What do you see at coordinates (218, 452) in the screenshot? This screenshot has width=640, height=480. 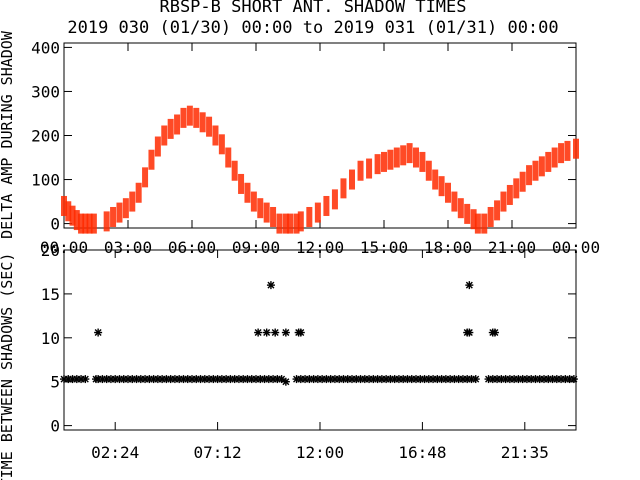 I see `bottom-x-tick-label: 07:12` at bounding box center [218, 452].